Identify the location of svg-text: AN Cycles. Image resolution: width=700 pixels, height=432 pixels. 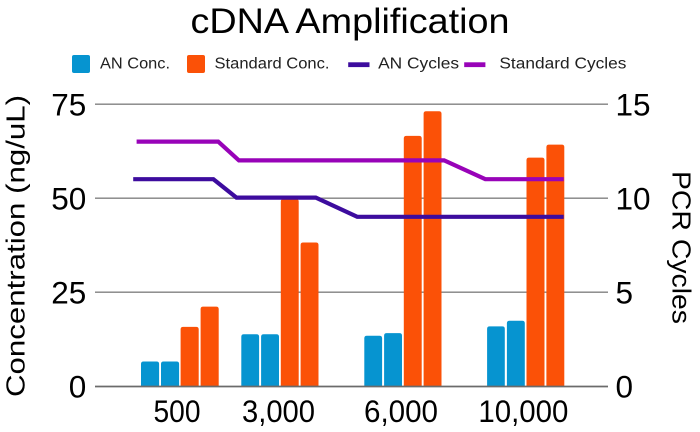
(418, 64).